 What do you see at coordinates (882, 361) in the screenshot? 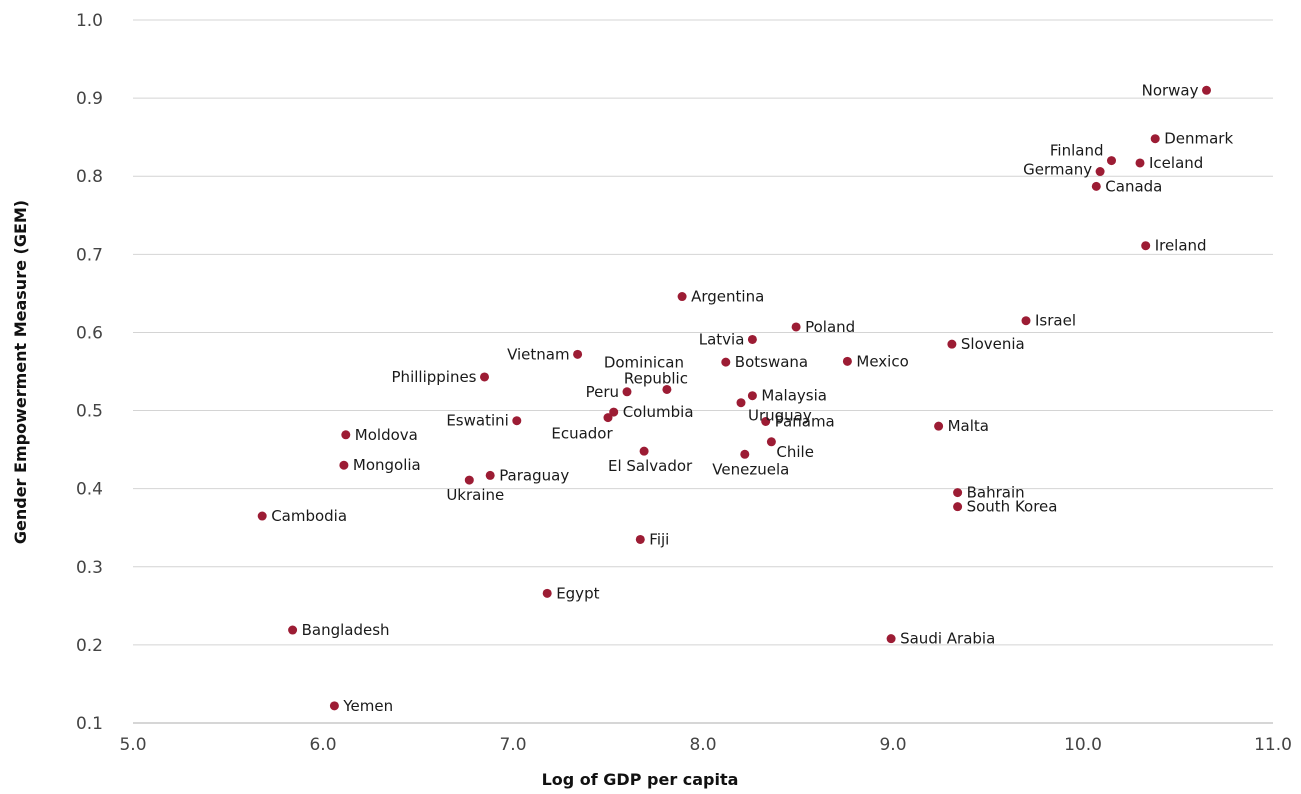
I see `data-label-mexico: Mexico` at bounding box center [882, 361].